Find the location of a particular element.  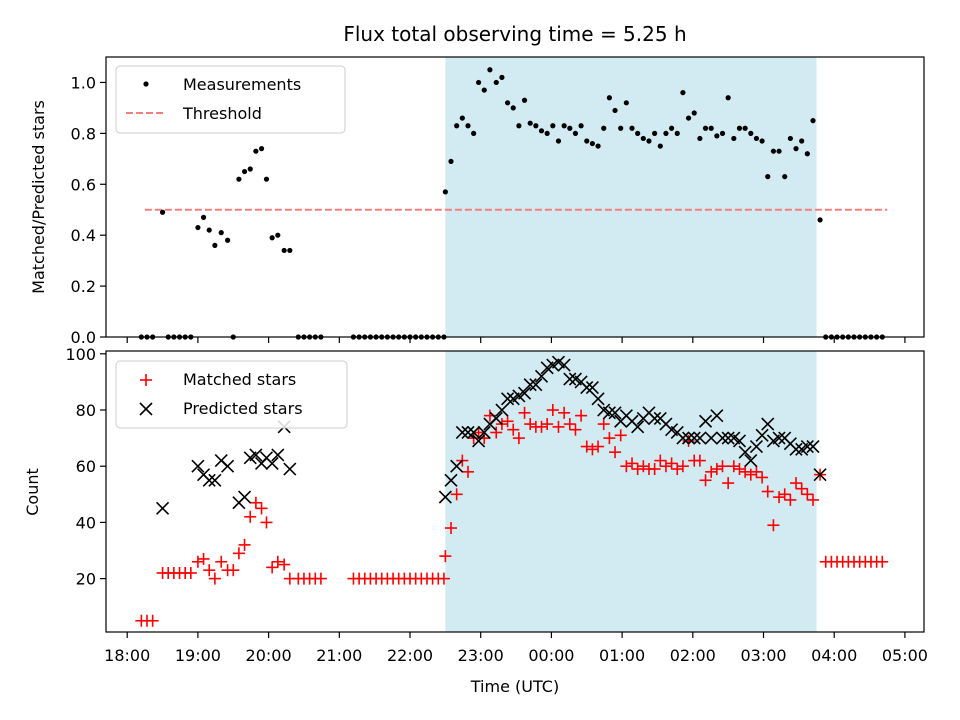

x-tick-label: 04:00 is located at coordinates (834, 655).